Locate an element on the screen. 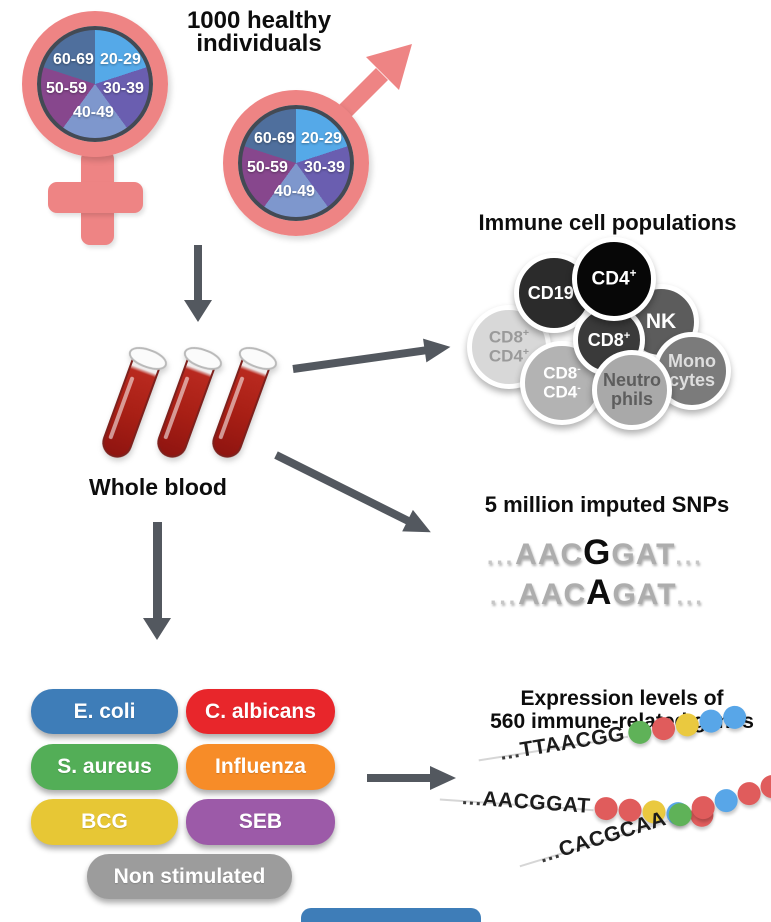 Image resolution: width=771 pixels, height=922 pixels. cell-label: Neutro phils is located at coordinates (632, 389).